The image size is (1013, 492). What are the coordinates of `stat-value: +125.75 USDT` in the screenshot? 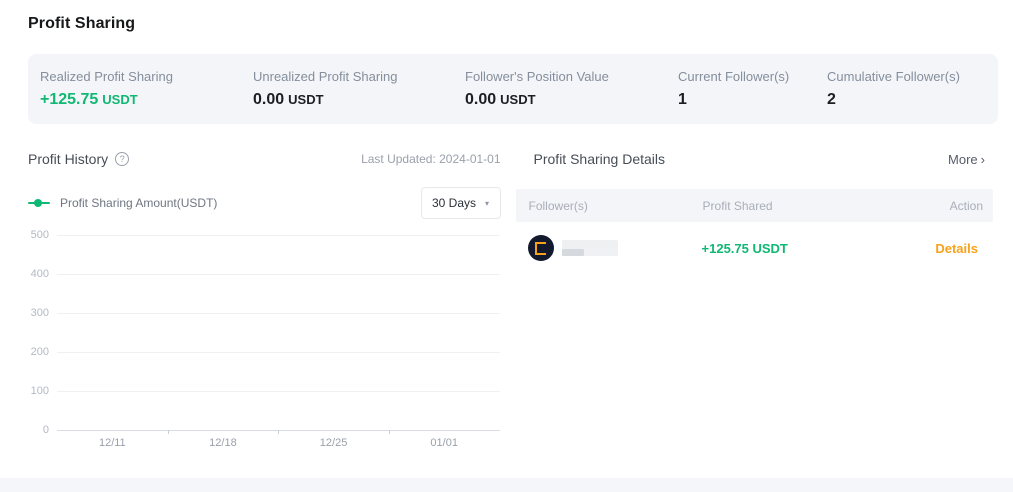 It's located at (146, 100).